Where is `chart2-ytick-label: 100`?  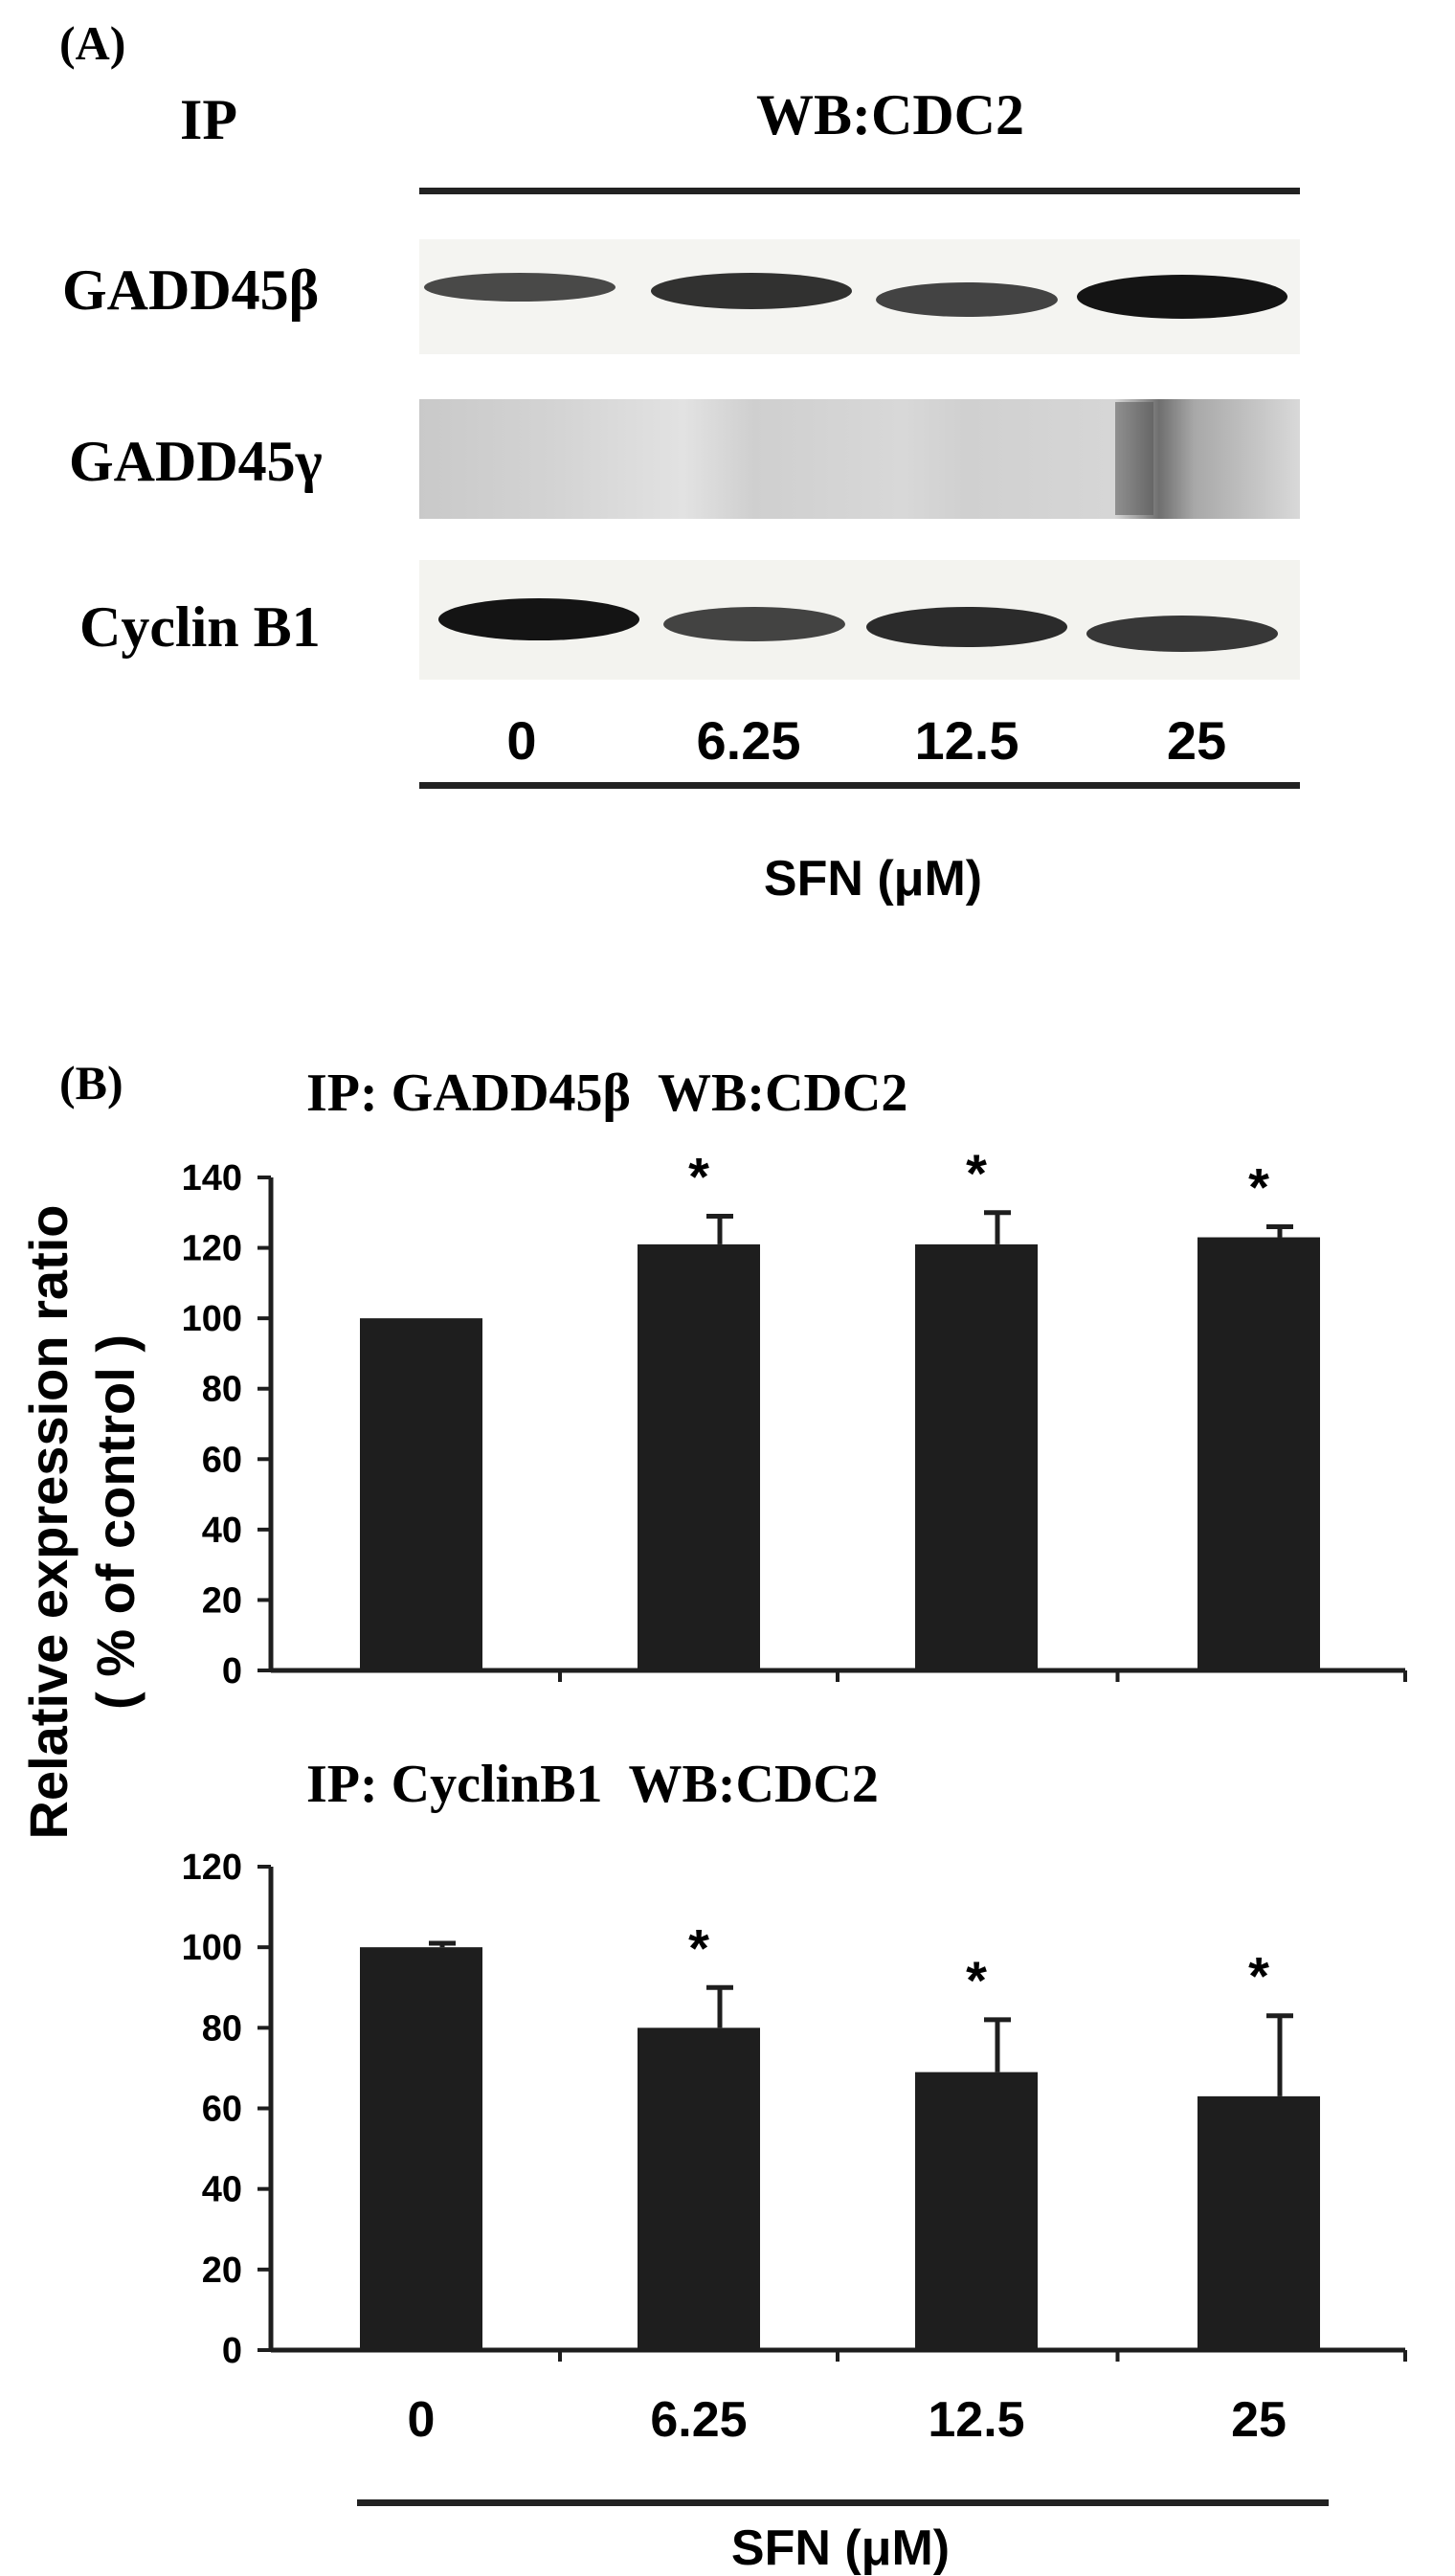 chart2-ytick-label: 100 is located at coordinates (212, 1948).